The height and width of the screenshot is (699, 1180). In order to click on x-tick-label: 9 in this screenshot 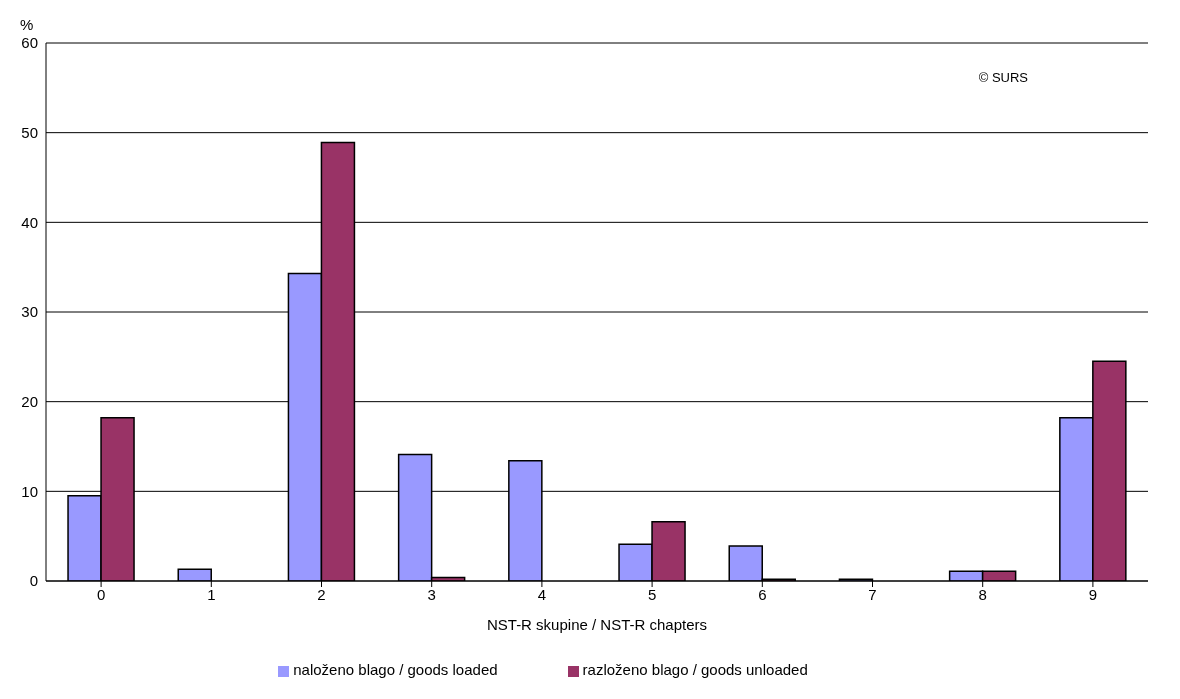, I will do `click(1093, 594)`.